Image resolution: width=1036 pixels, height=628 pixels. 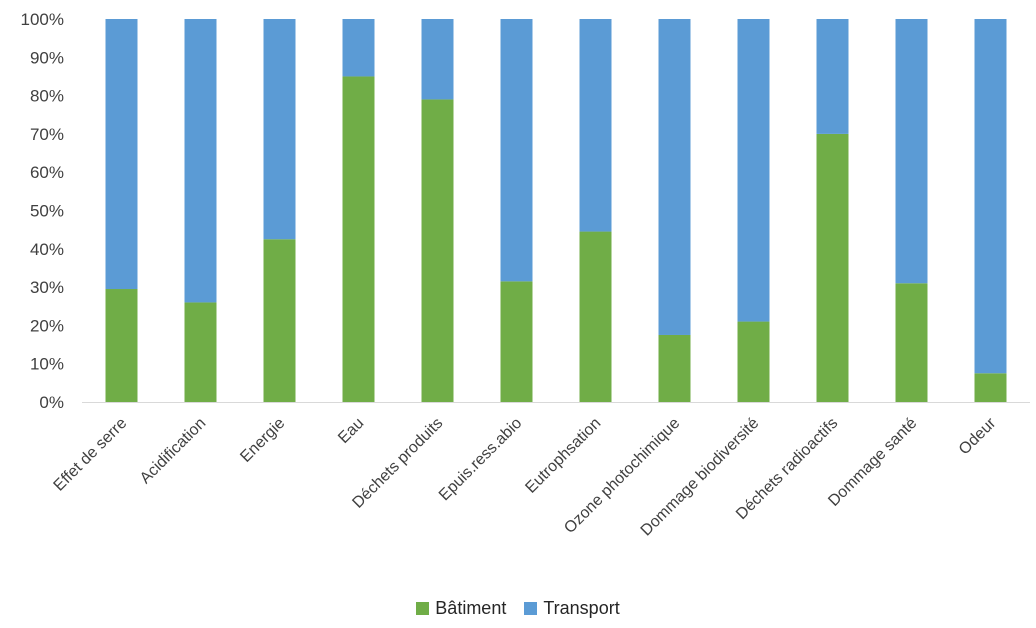 I want to click on y-axis: 0% 10% 20% 30% 40% 50% 60% 70% 80% 90% 100%, so click(x=42, y=211).